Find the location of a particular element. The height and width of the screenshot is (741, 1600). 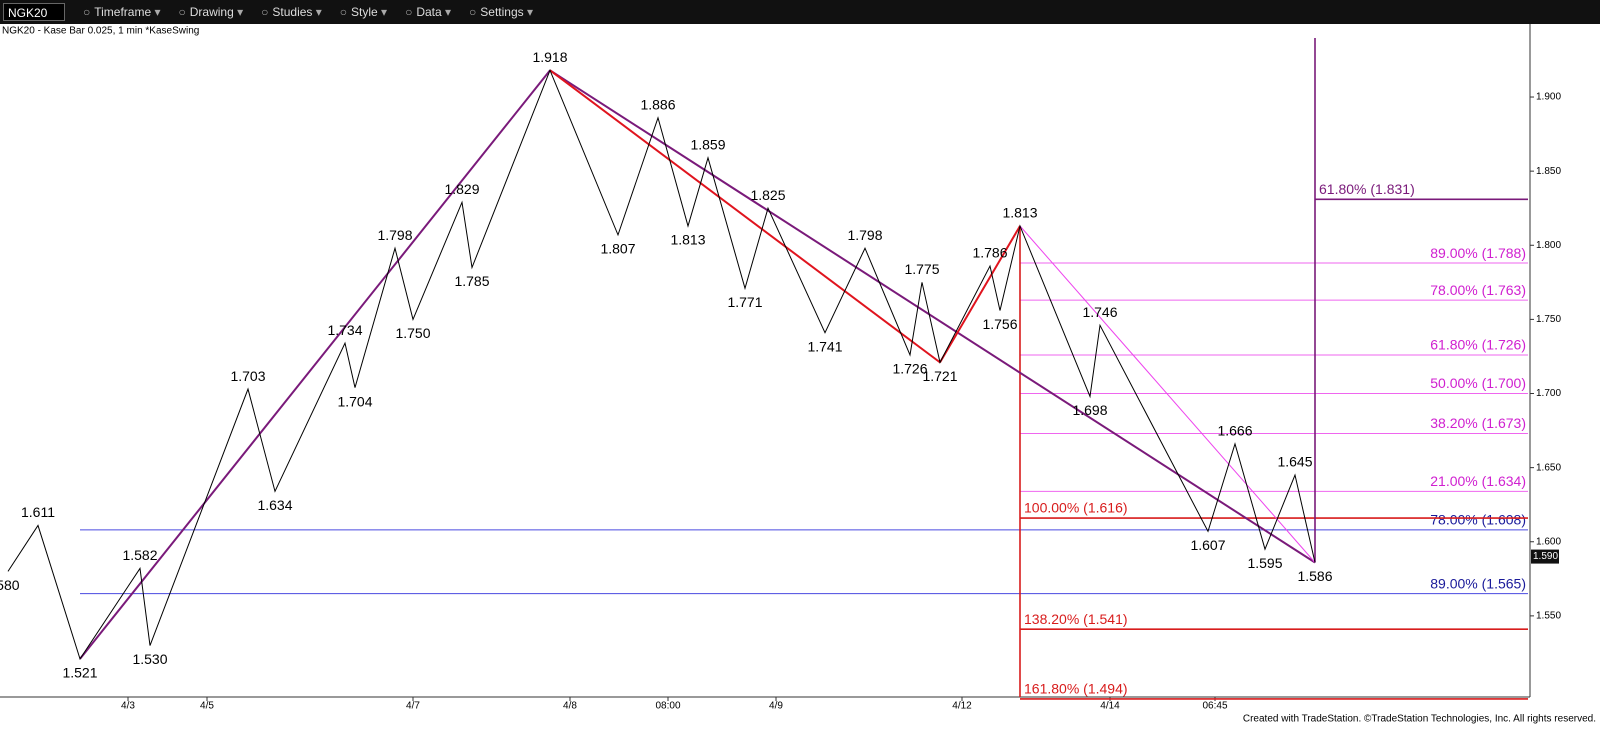

last-price-box is located at coordinates (1545, 556).